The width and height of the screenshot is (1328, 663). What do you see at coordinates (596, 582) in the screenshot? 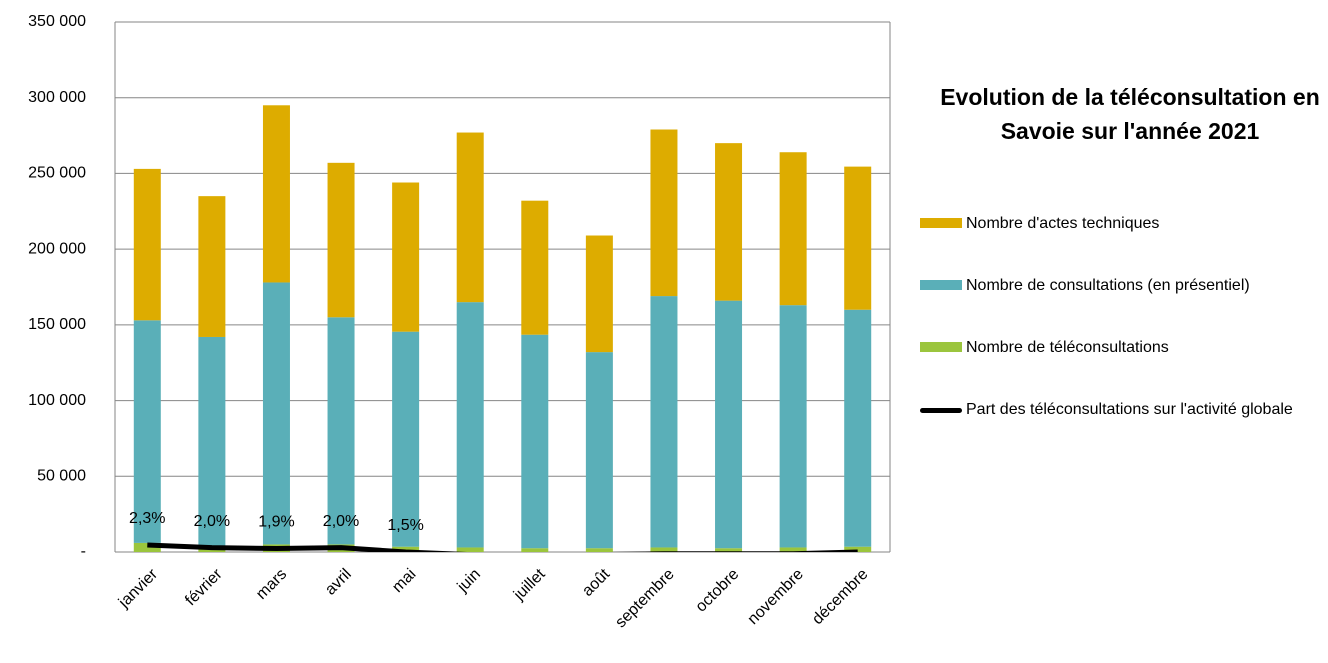
I see `x-tick-label: août` at bounding box center [596, 582].